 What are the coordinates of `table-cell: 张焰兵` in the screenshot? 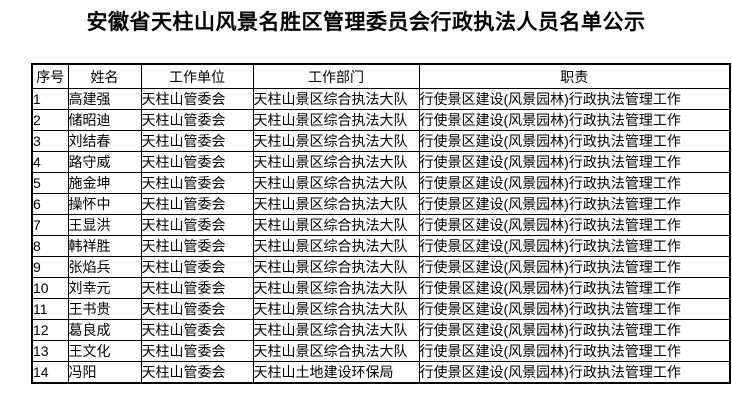 It's located at (104, 267).